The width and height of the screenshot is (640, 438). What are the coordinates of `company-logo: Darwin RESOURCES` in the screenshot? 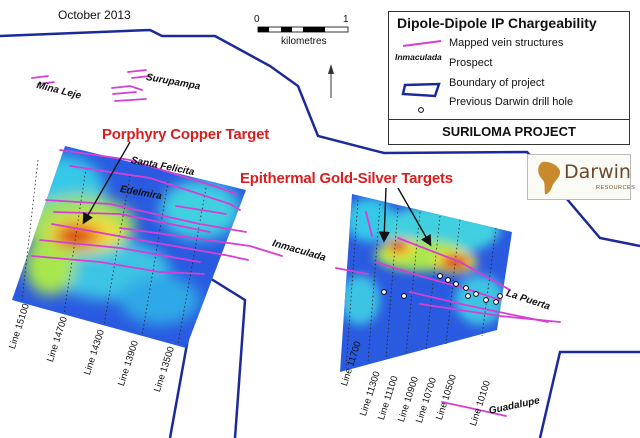 It's located at (581, 177).